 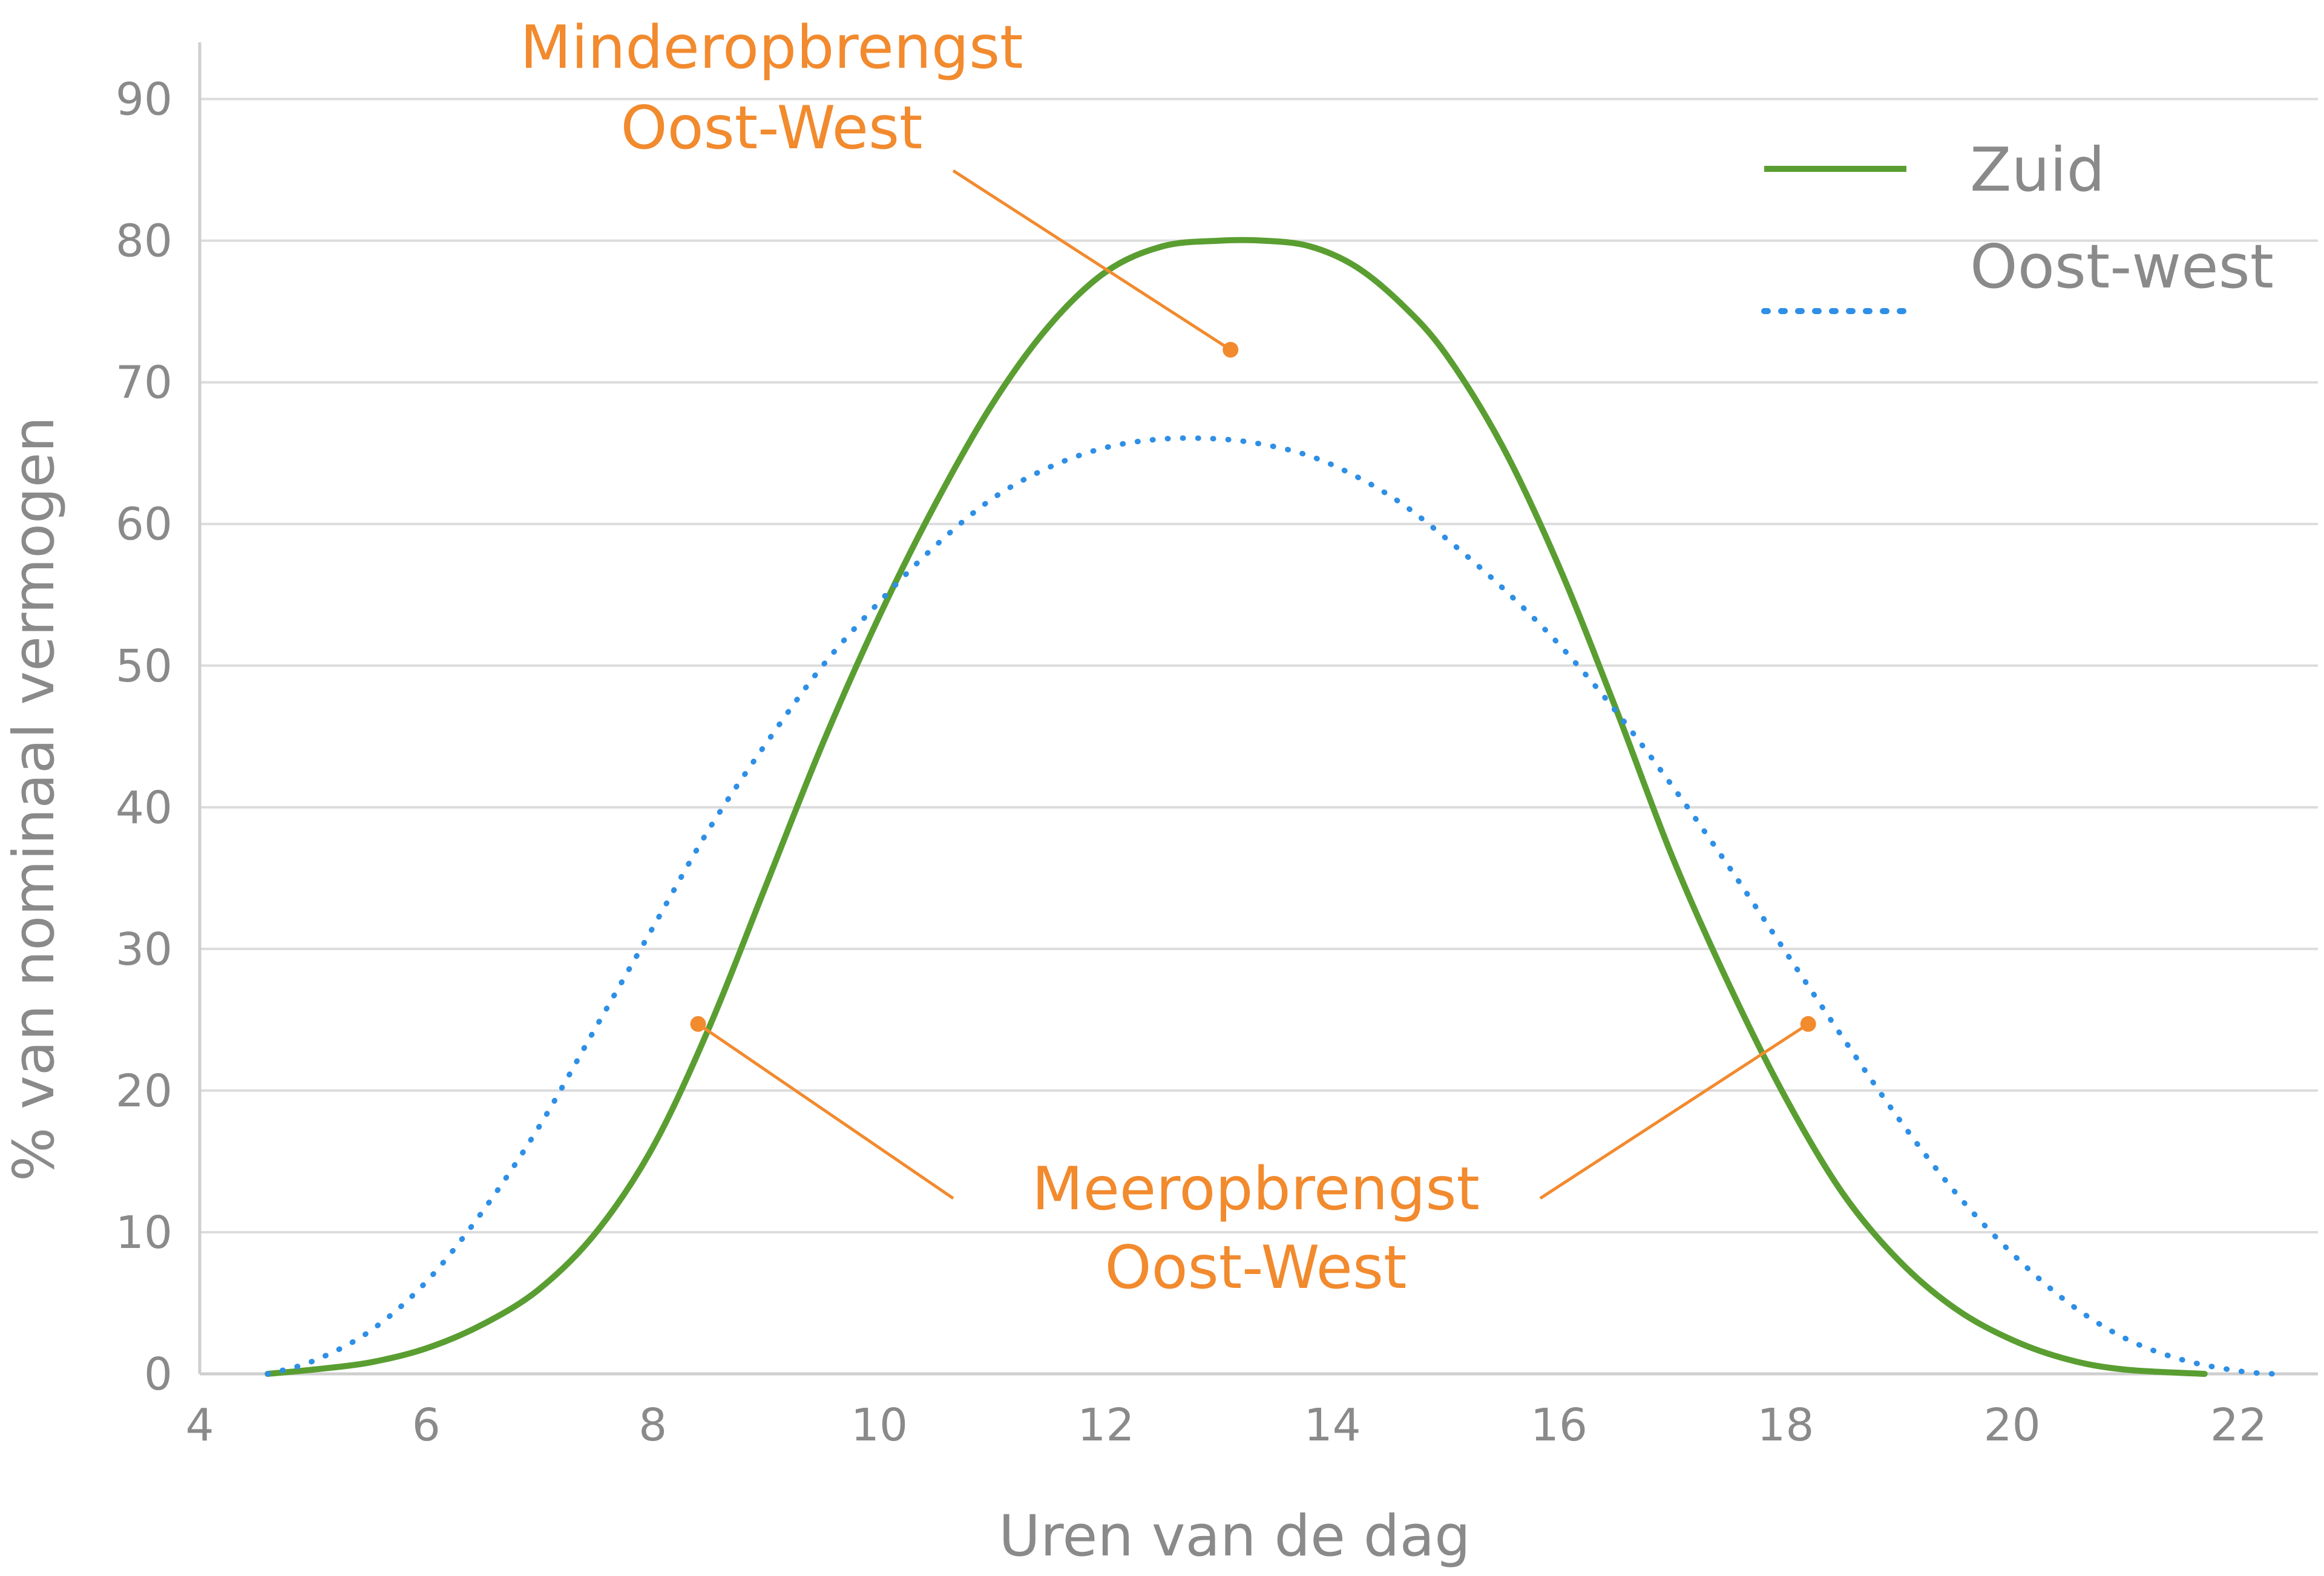 I want to click on legend: Zuid Oost-west, so click(x=2017, y=224).